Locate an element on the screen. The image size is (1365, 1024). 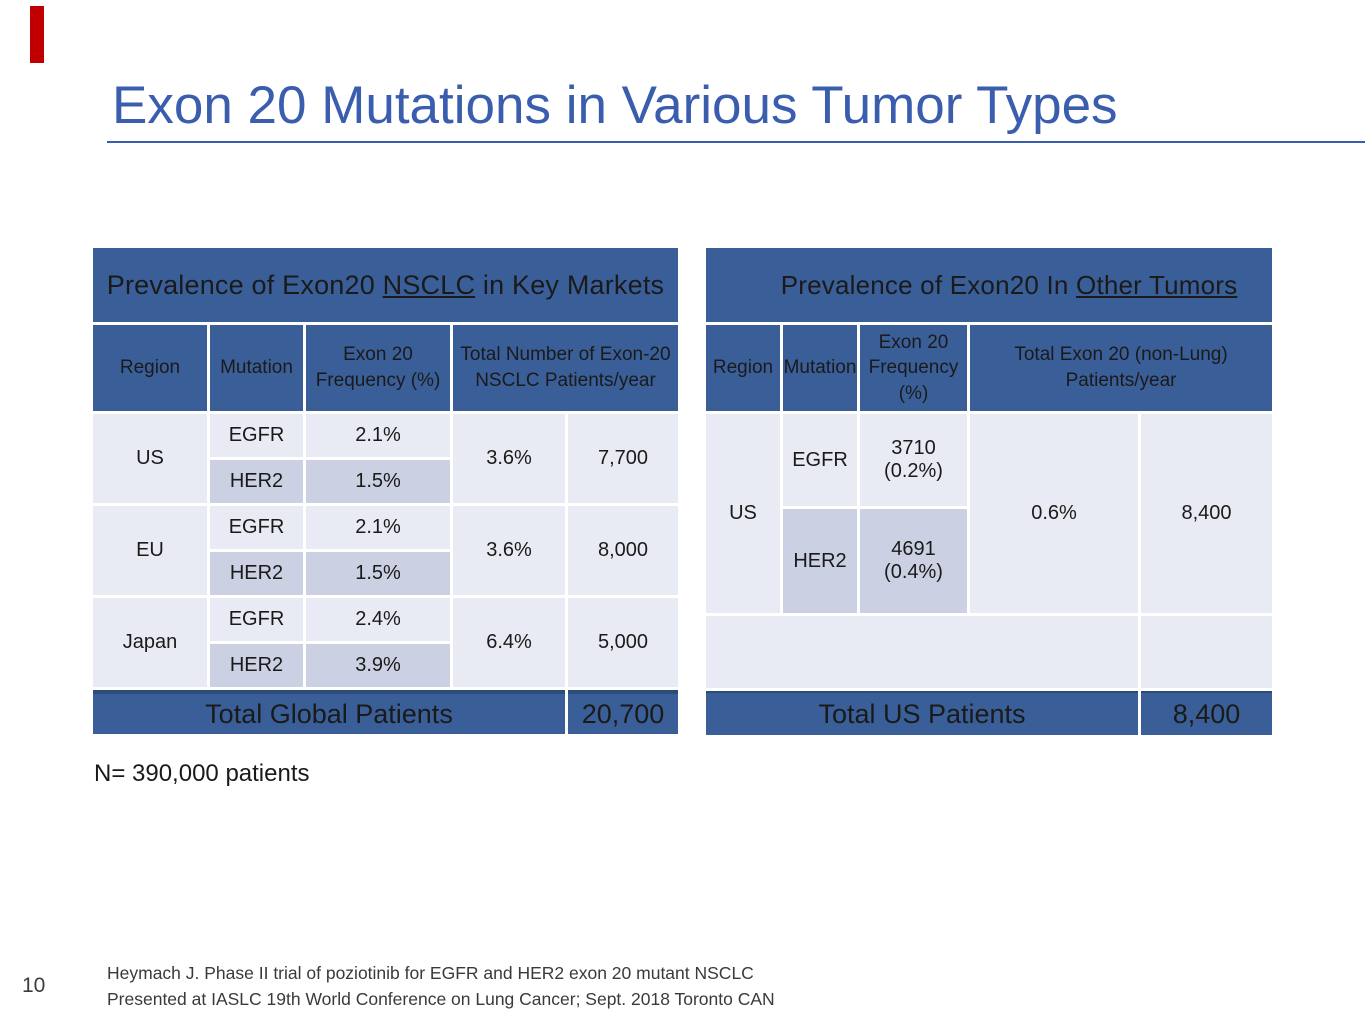
patients-cell: 8,000 is located at coordinates (623, 550).